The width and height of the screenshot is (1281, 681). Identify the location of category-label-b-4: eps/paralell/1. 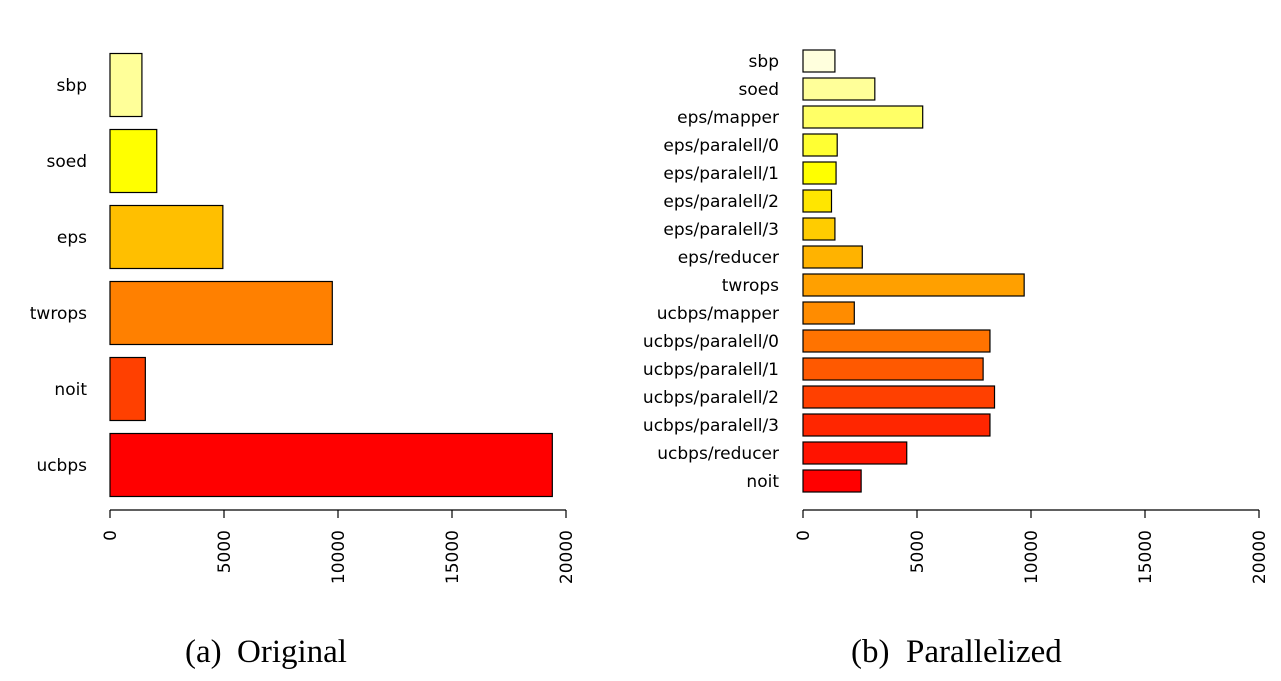
(721, 174).